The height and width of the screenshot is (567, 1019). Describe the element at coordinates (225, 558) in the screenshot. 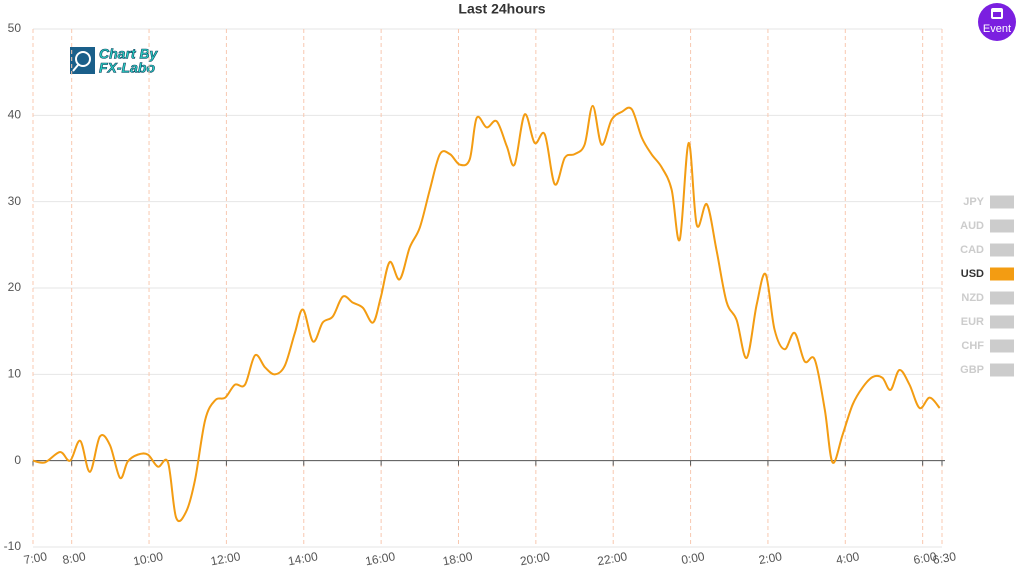

I see `x-tick-label: 12:00` at that location.